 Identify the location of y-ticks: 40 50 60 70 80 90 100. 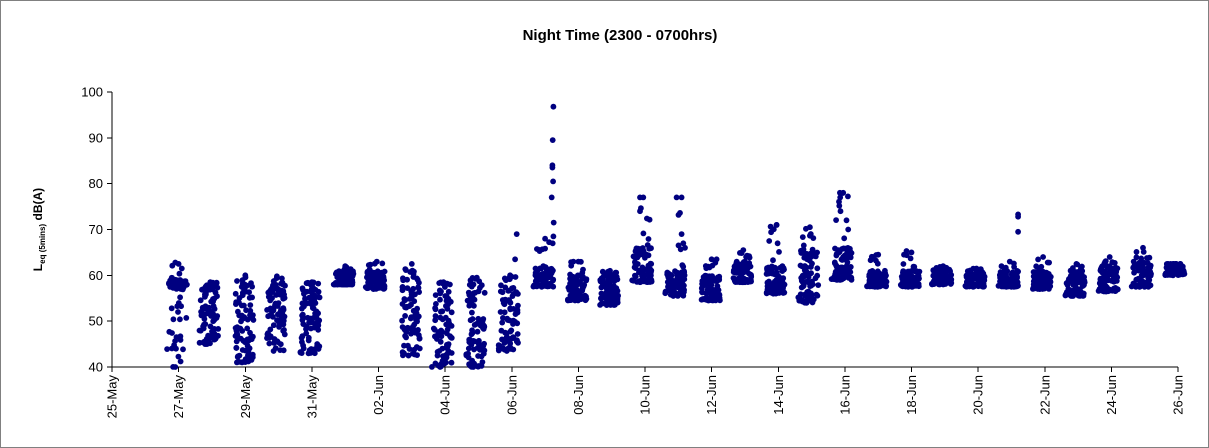
(96, 230).